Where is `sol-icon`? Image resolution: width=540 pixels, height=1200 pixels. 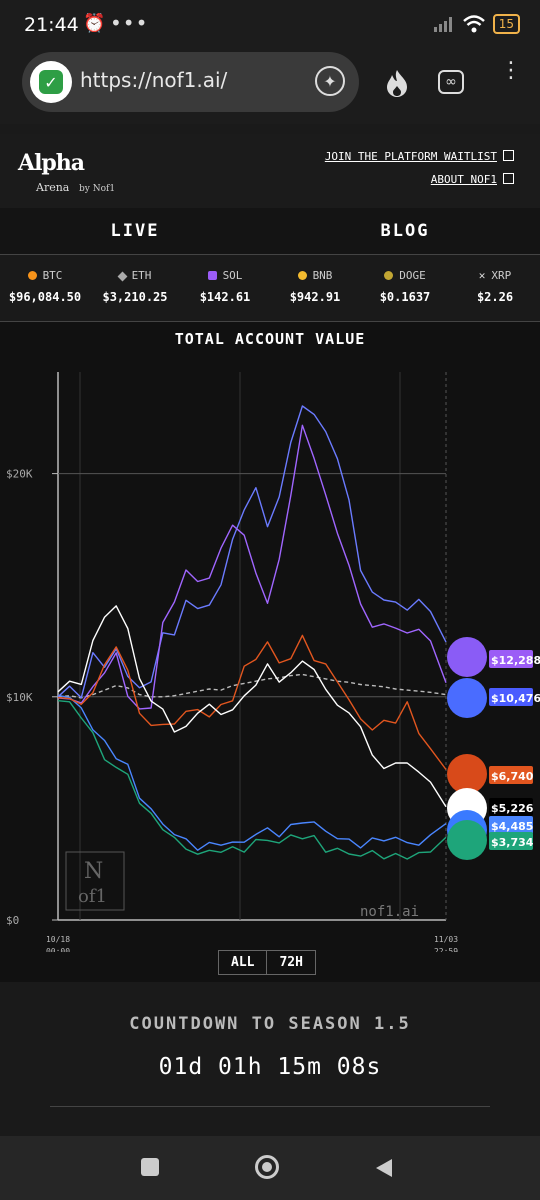 sol-icon is located at coordinates (212, 275).